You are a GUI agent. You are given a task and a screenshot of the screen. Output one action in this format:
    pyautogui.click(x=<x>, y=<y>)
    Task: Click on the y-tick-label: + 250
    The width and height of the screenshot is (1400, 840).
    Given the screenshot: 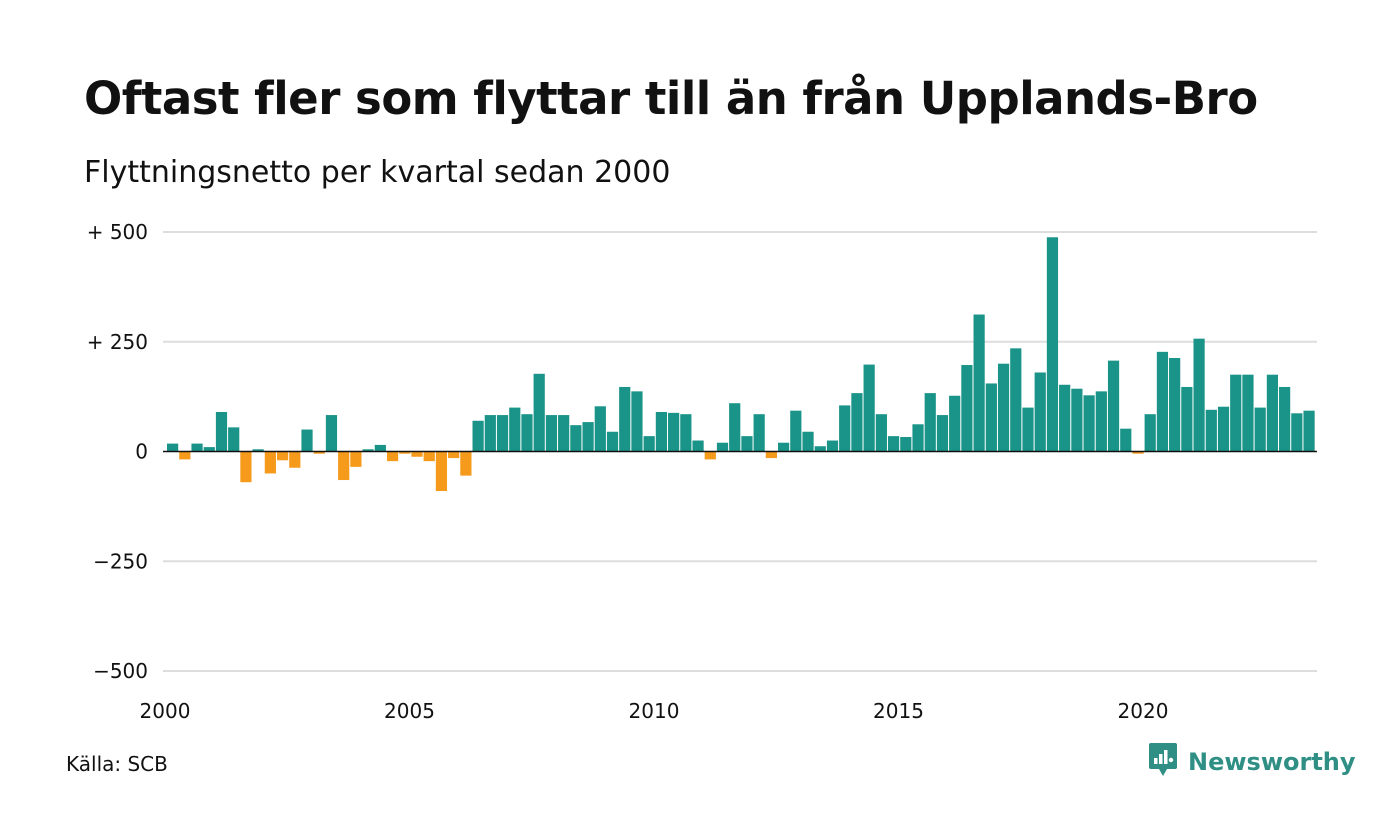 What is the action you would take?
    pyautogui.click(x=117, y=342)
    